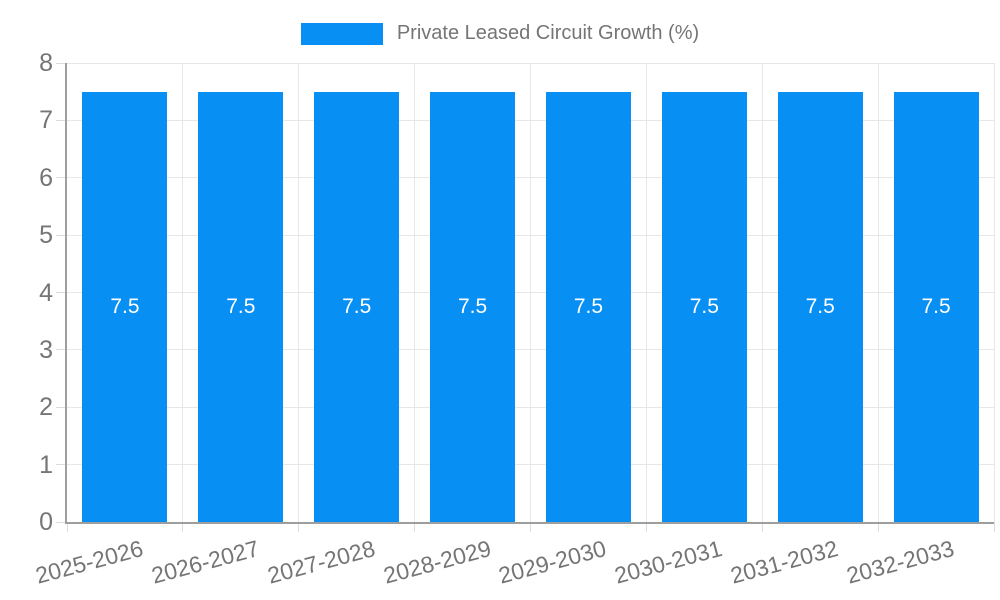 Image resolution: width=1000 pixels, height=600 pixels. What do you see at coordinates (46, 177) in the screenshot?
I see `y-axis-label: 6` at bounding box center [46, 177].